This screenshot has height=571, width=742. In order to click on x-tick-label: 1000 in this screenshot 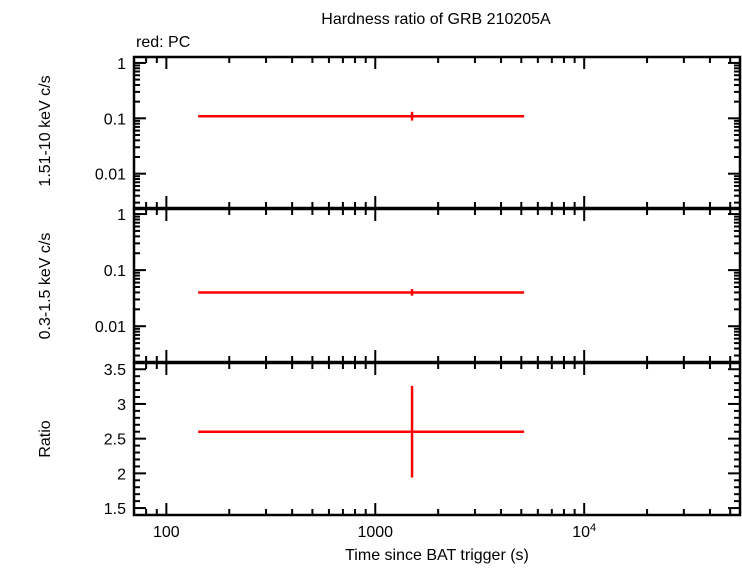, I will do `click(375, 532)`.